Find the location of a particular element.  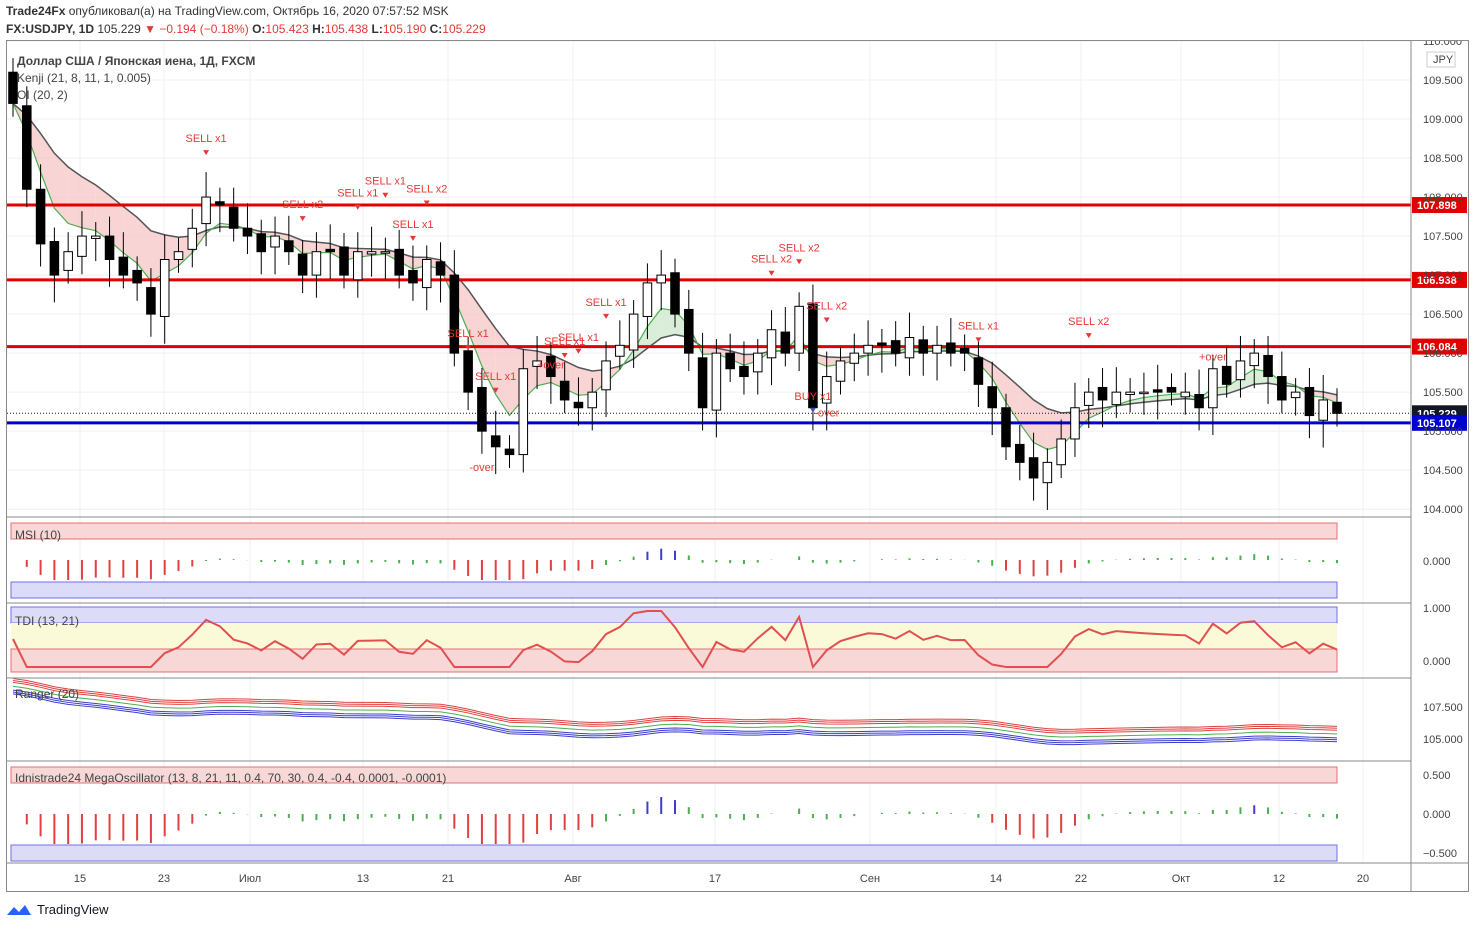

y-tick-label: 110.000 is located at coordinates (1442, 44).